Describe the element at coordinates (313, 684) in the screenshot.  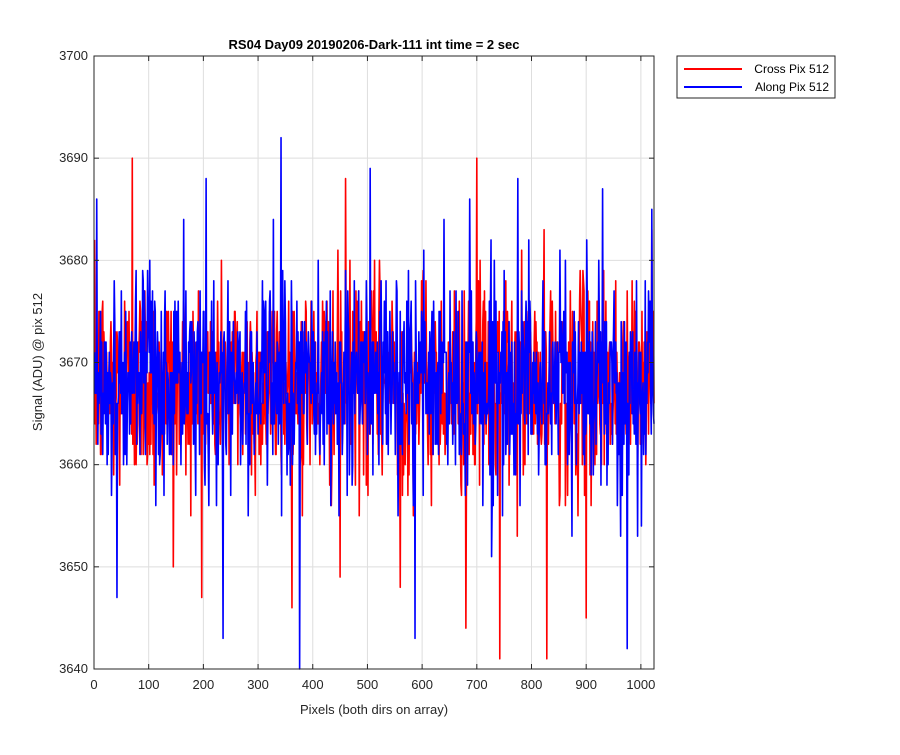
I see `x-tick-label: 400` at that location.